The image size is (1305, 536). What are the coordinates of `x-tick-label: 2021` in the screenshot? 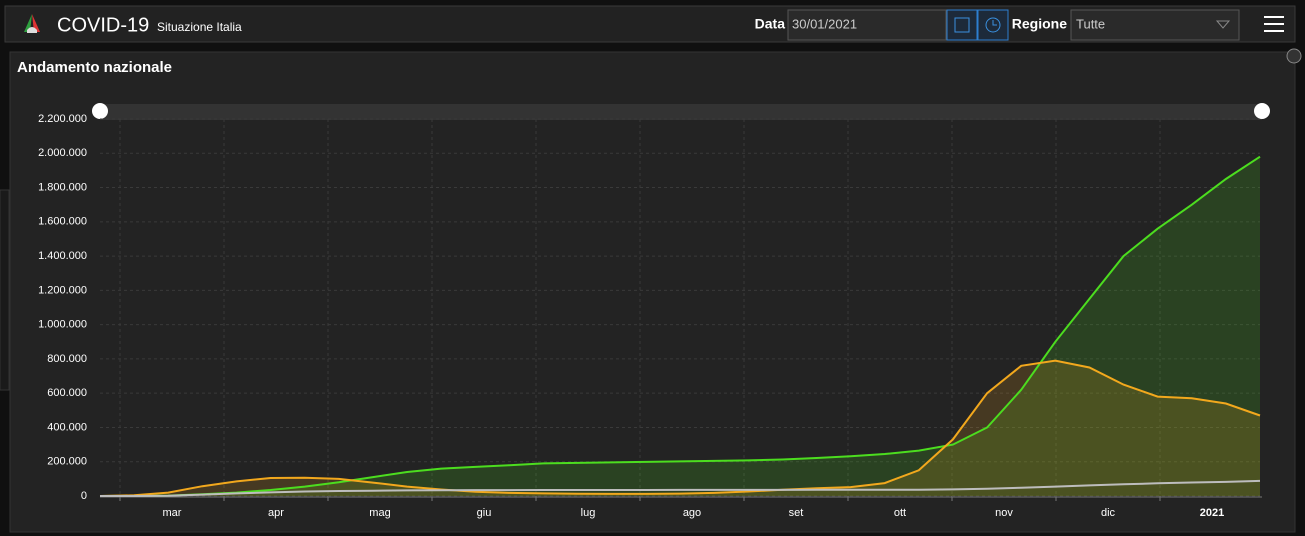 It's located at (1212, 513).